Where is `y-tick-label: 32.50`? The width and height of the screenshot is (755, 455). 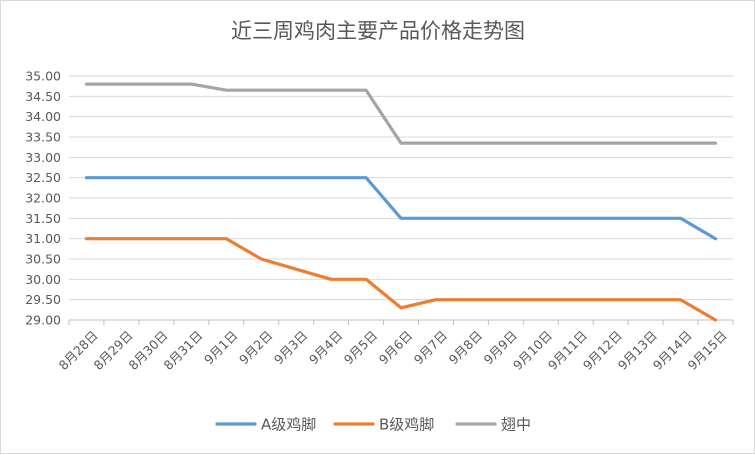 y-tick-label: 32.50 is located at coordinates (43, 177).